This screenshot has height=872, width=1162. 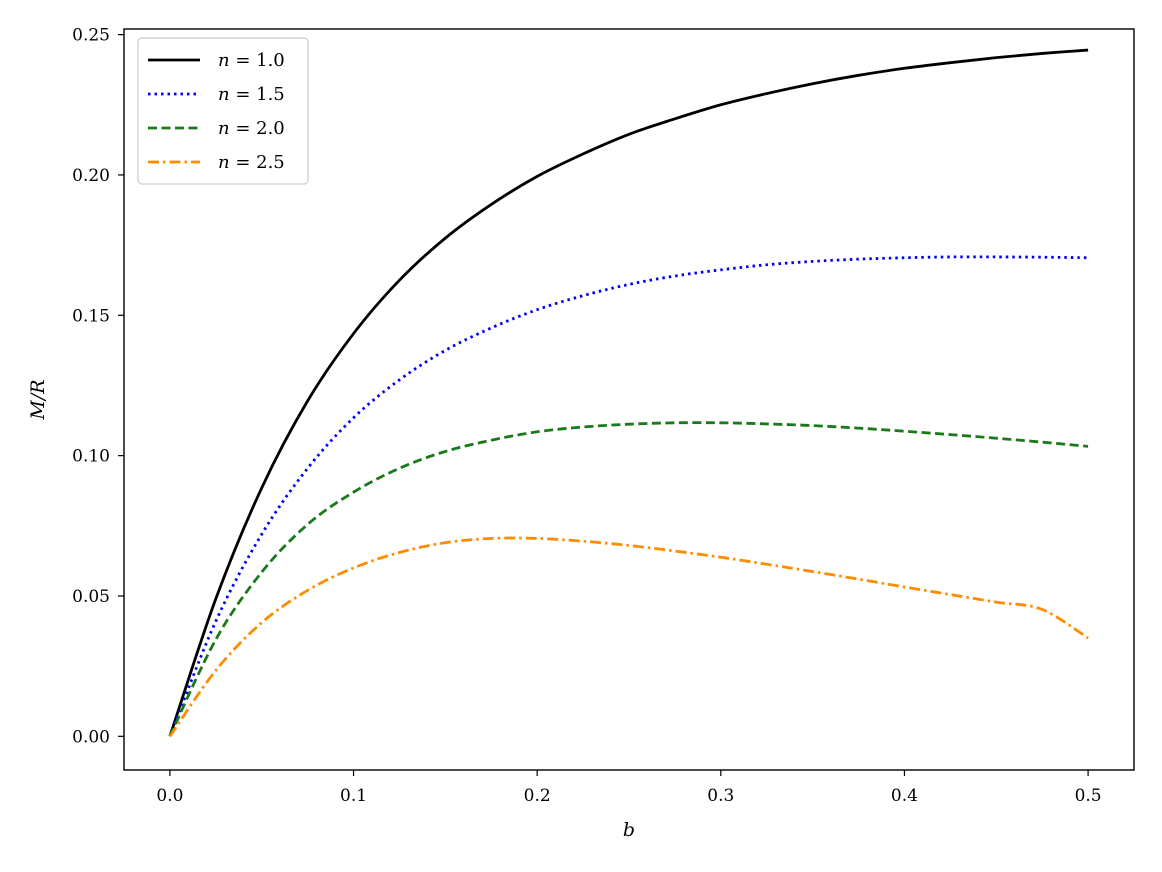 What do you see at coordinates (629, 788) in the screenshot?
I see `x-axis: 0.0 0.1 0.2 0.3 0.4 0.5` at bounding box center [629, 788].